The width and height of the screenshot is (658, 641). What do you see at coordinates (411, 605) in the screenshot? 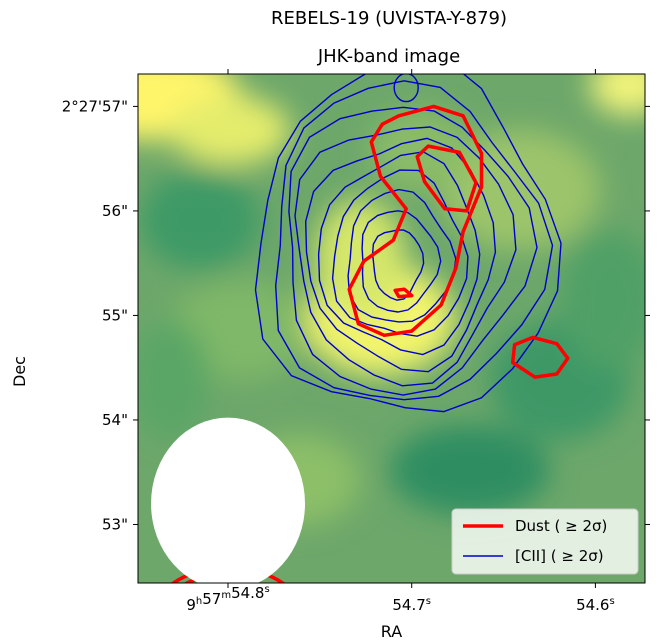
I see `x-tick-label: 54.7s` at bounding box center [411, 605].